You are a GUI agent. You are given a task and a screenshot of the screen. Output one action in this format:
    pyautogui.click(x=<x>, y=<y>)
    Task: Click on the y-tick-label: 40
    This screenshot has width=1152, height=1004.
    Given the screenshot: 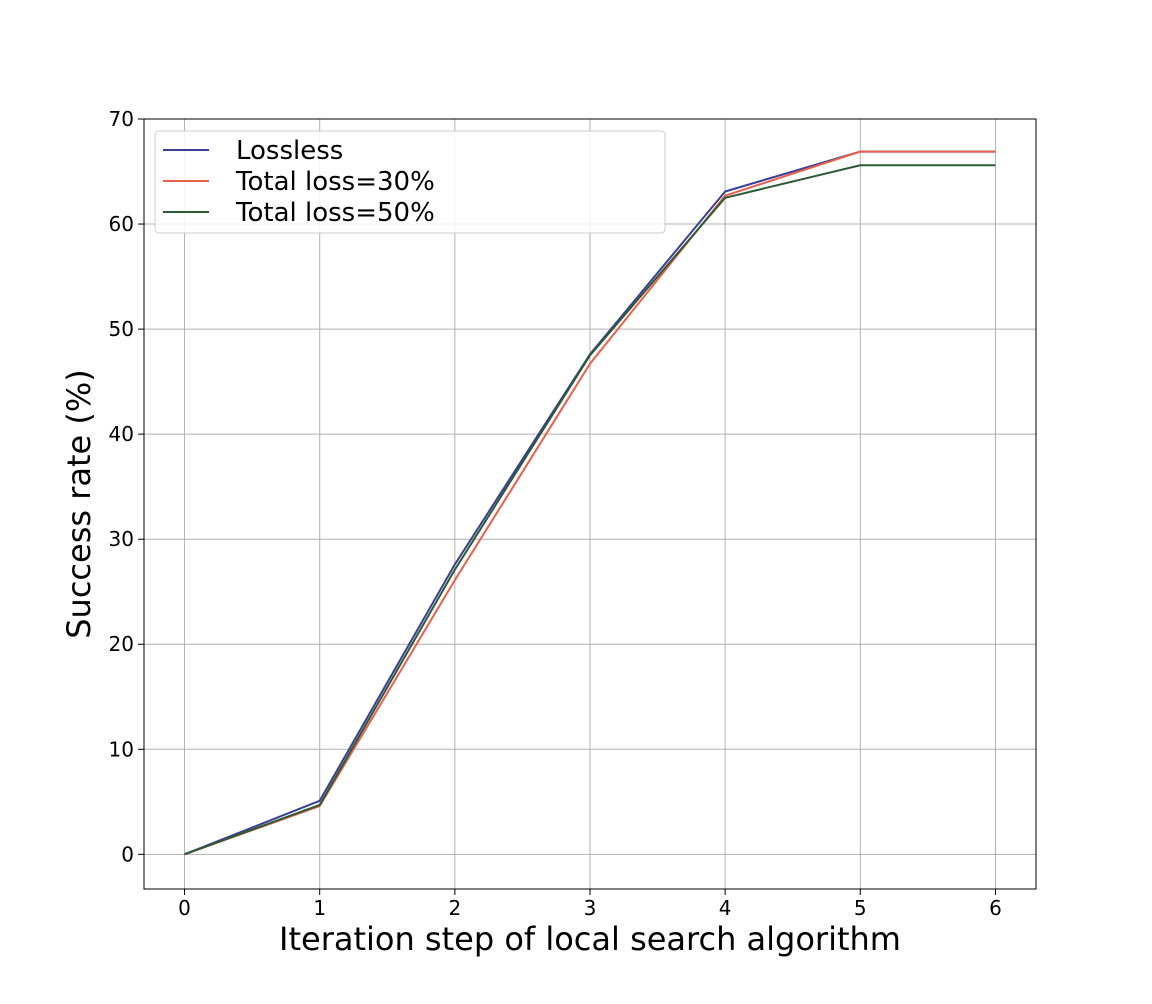 What is the action you would take?
    pyautogui.click(x=121, y=434)
    